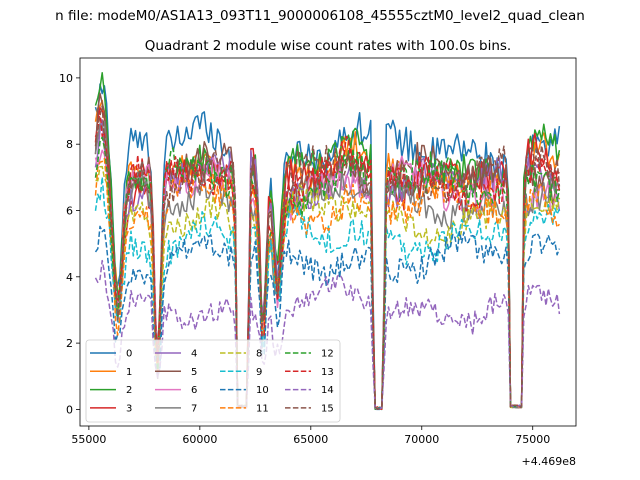 The image size is (640, 480). Describe the element at coordinates (194, 372) in the screenshot. I see `legend-label: 5` at that location.